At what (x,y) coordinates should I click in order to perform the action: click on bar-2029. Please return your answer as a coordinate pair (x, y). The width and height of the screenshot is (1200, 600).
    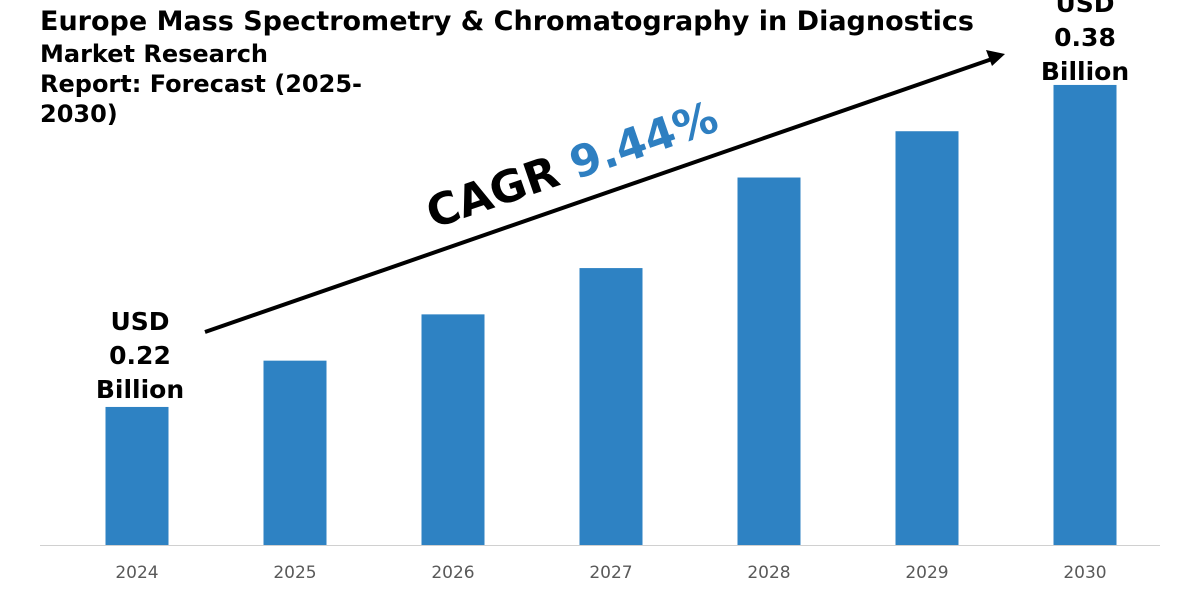
    Looking at the image, I should click on (927, 338).